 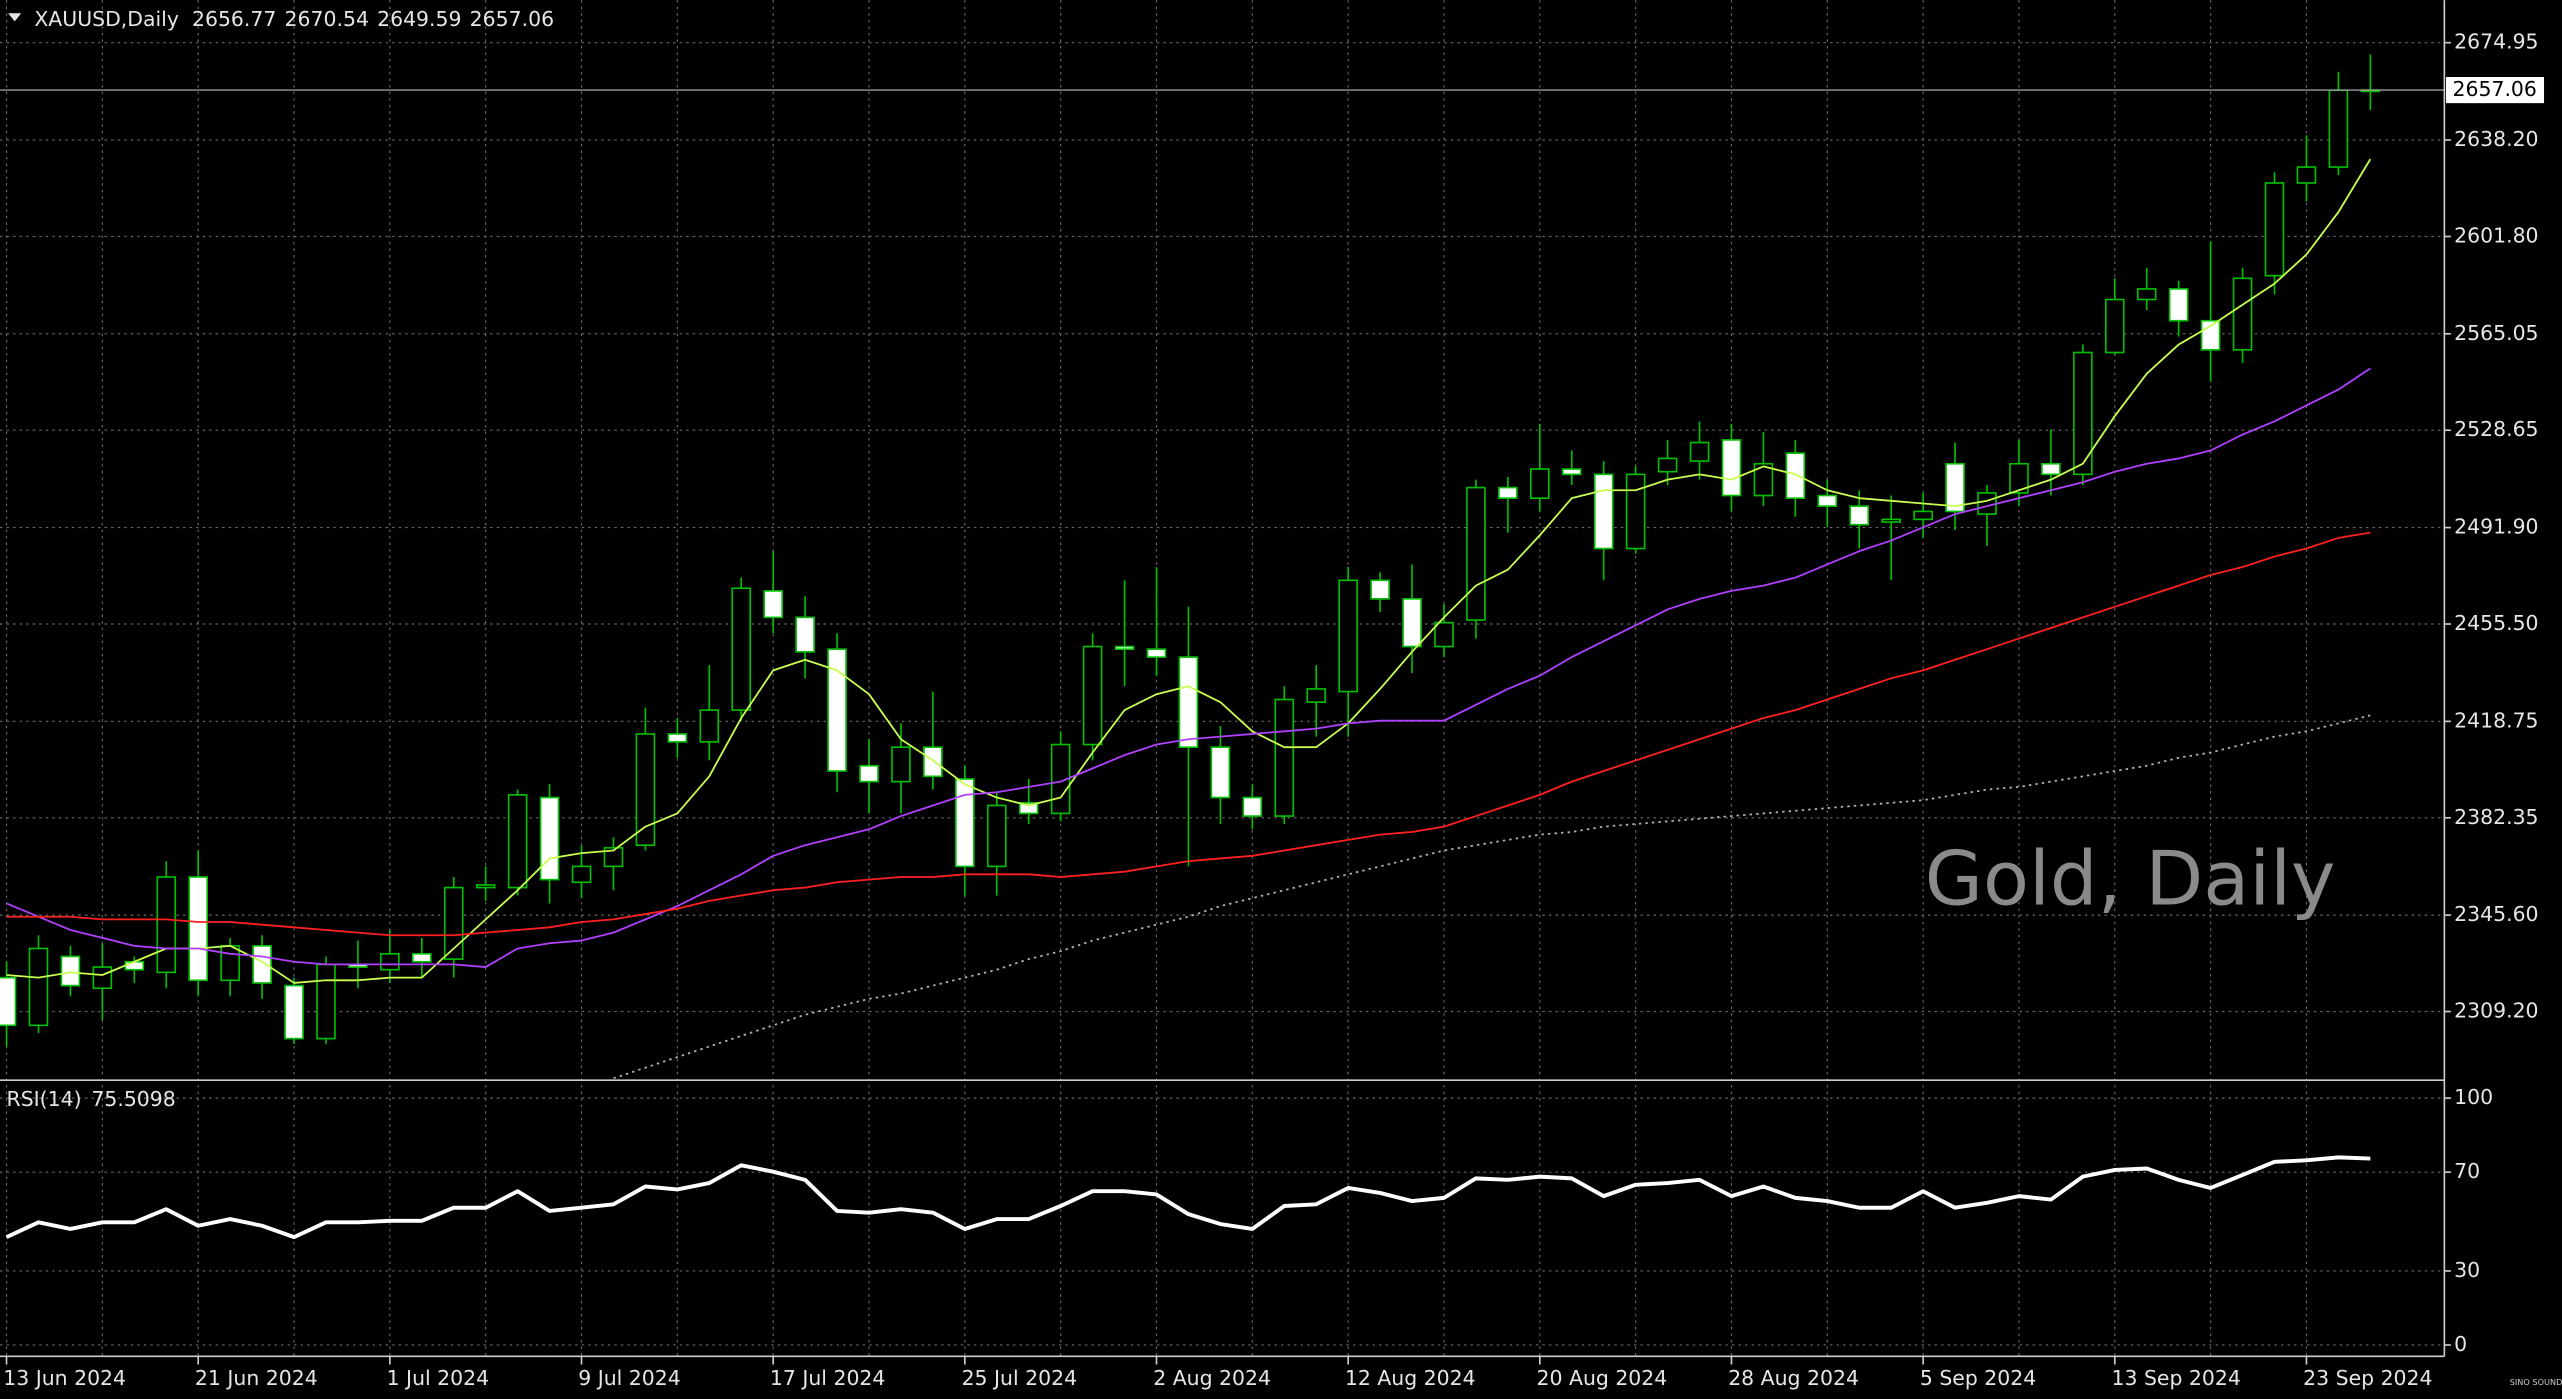 What do you see at coordinates (2496, 914) in the screenshot?
I see `y-tick-label: 2345.60` at bounding box center [2496, 914].